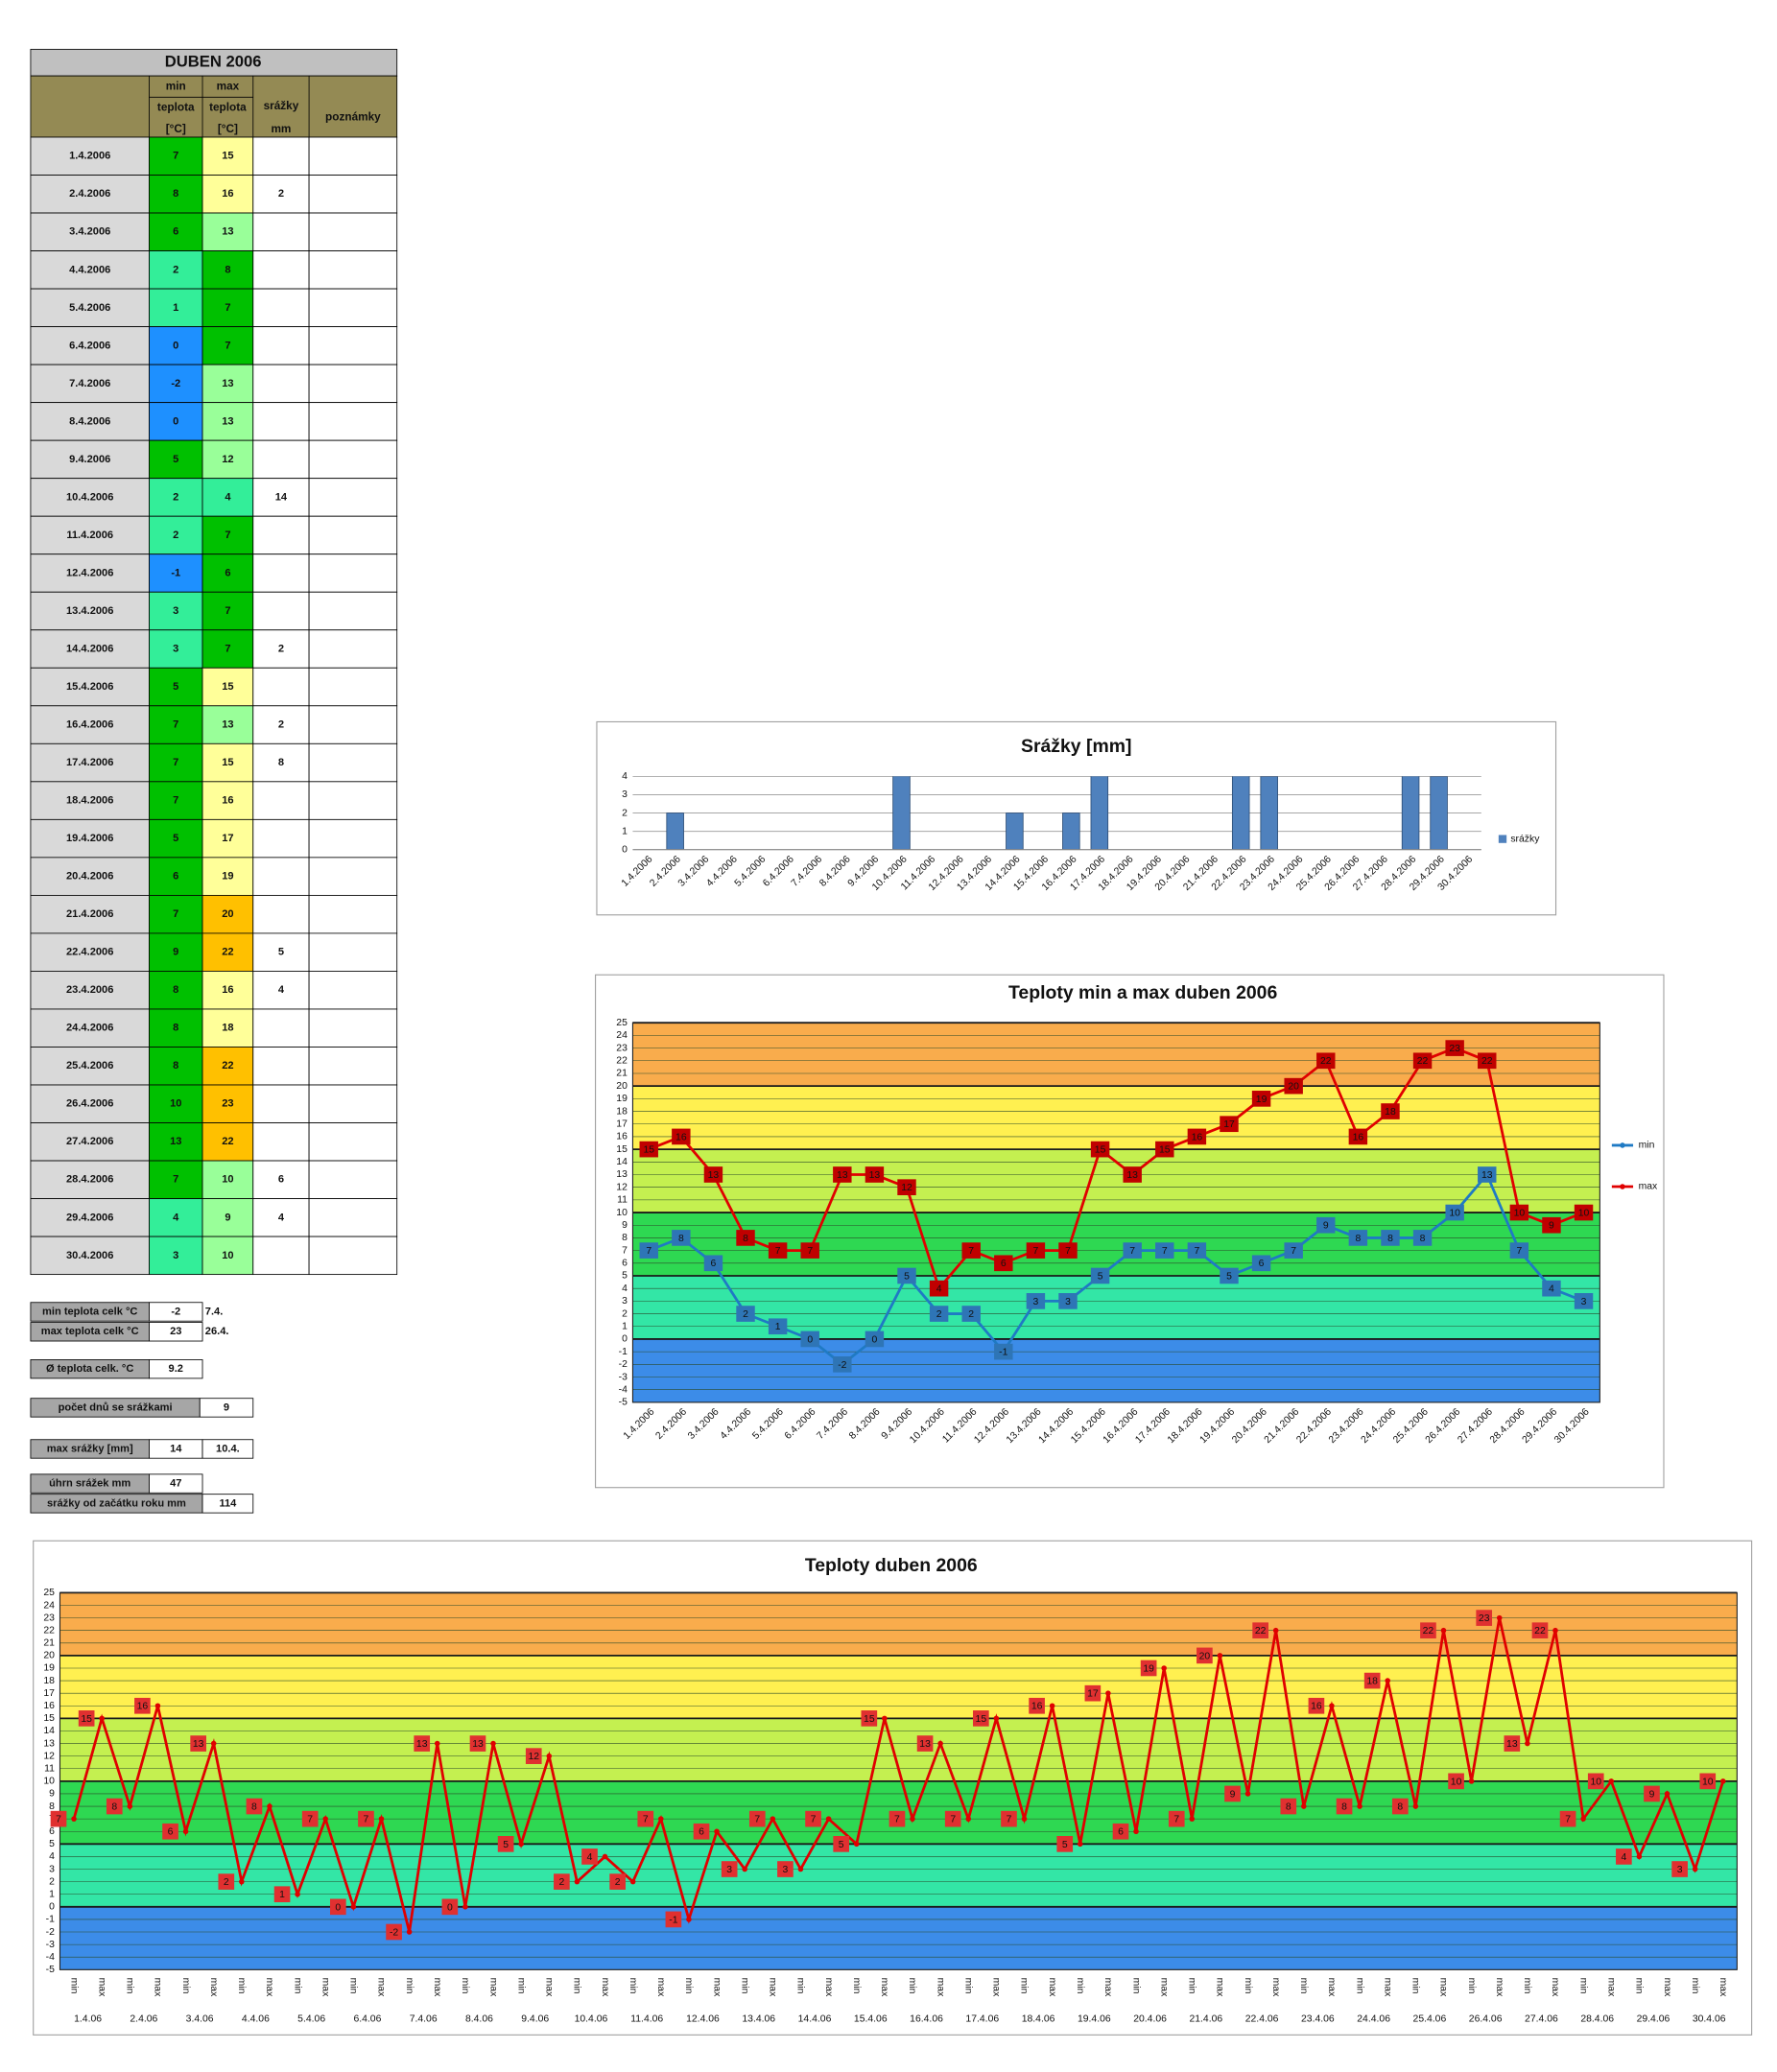  What do you see at coordinates (175, 724) in the screenshot?
I see `cell-text: 7` at bounding box center [175, 724].